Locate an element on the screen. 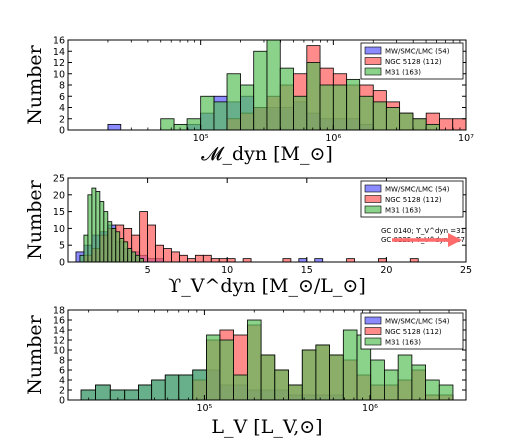 This screenshot has width=518, height=444. y-tick-label: 5 is located at coordinates (62, 246).